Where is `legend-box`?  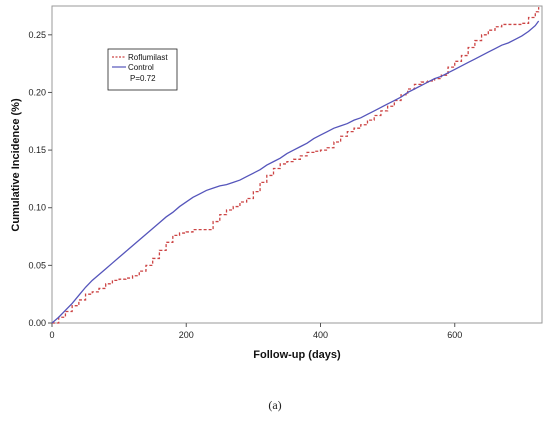
legend-box is located at coordinates (142, 69).